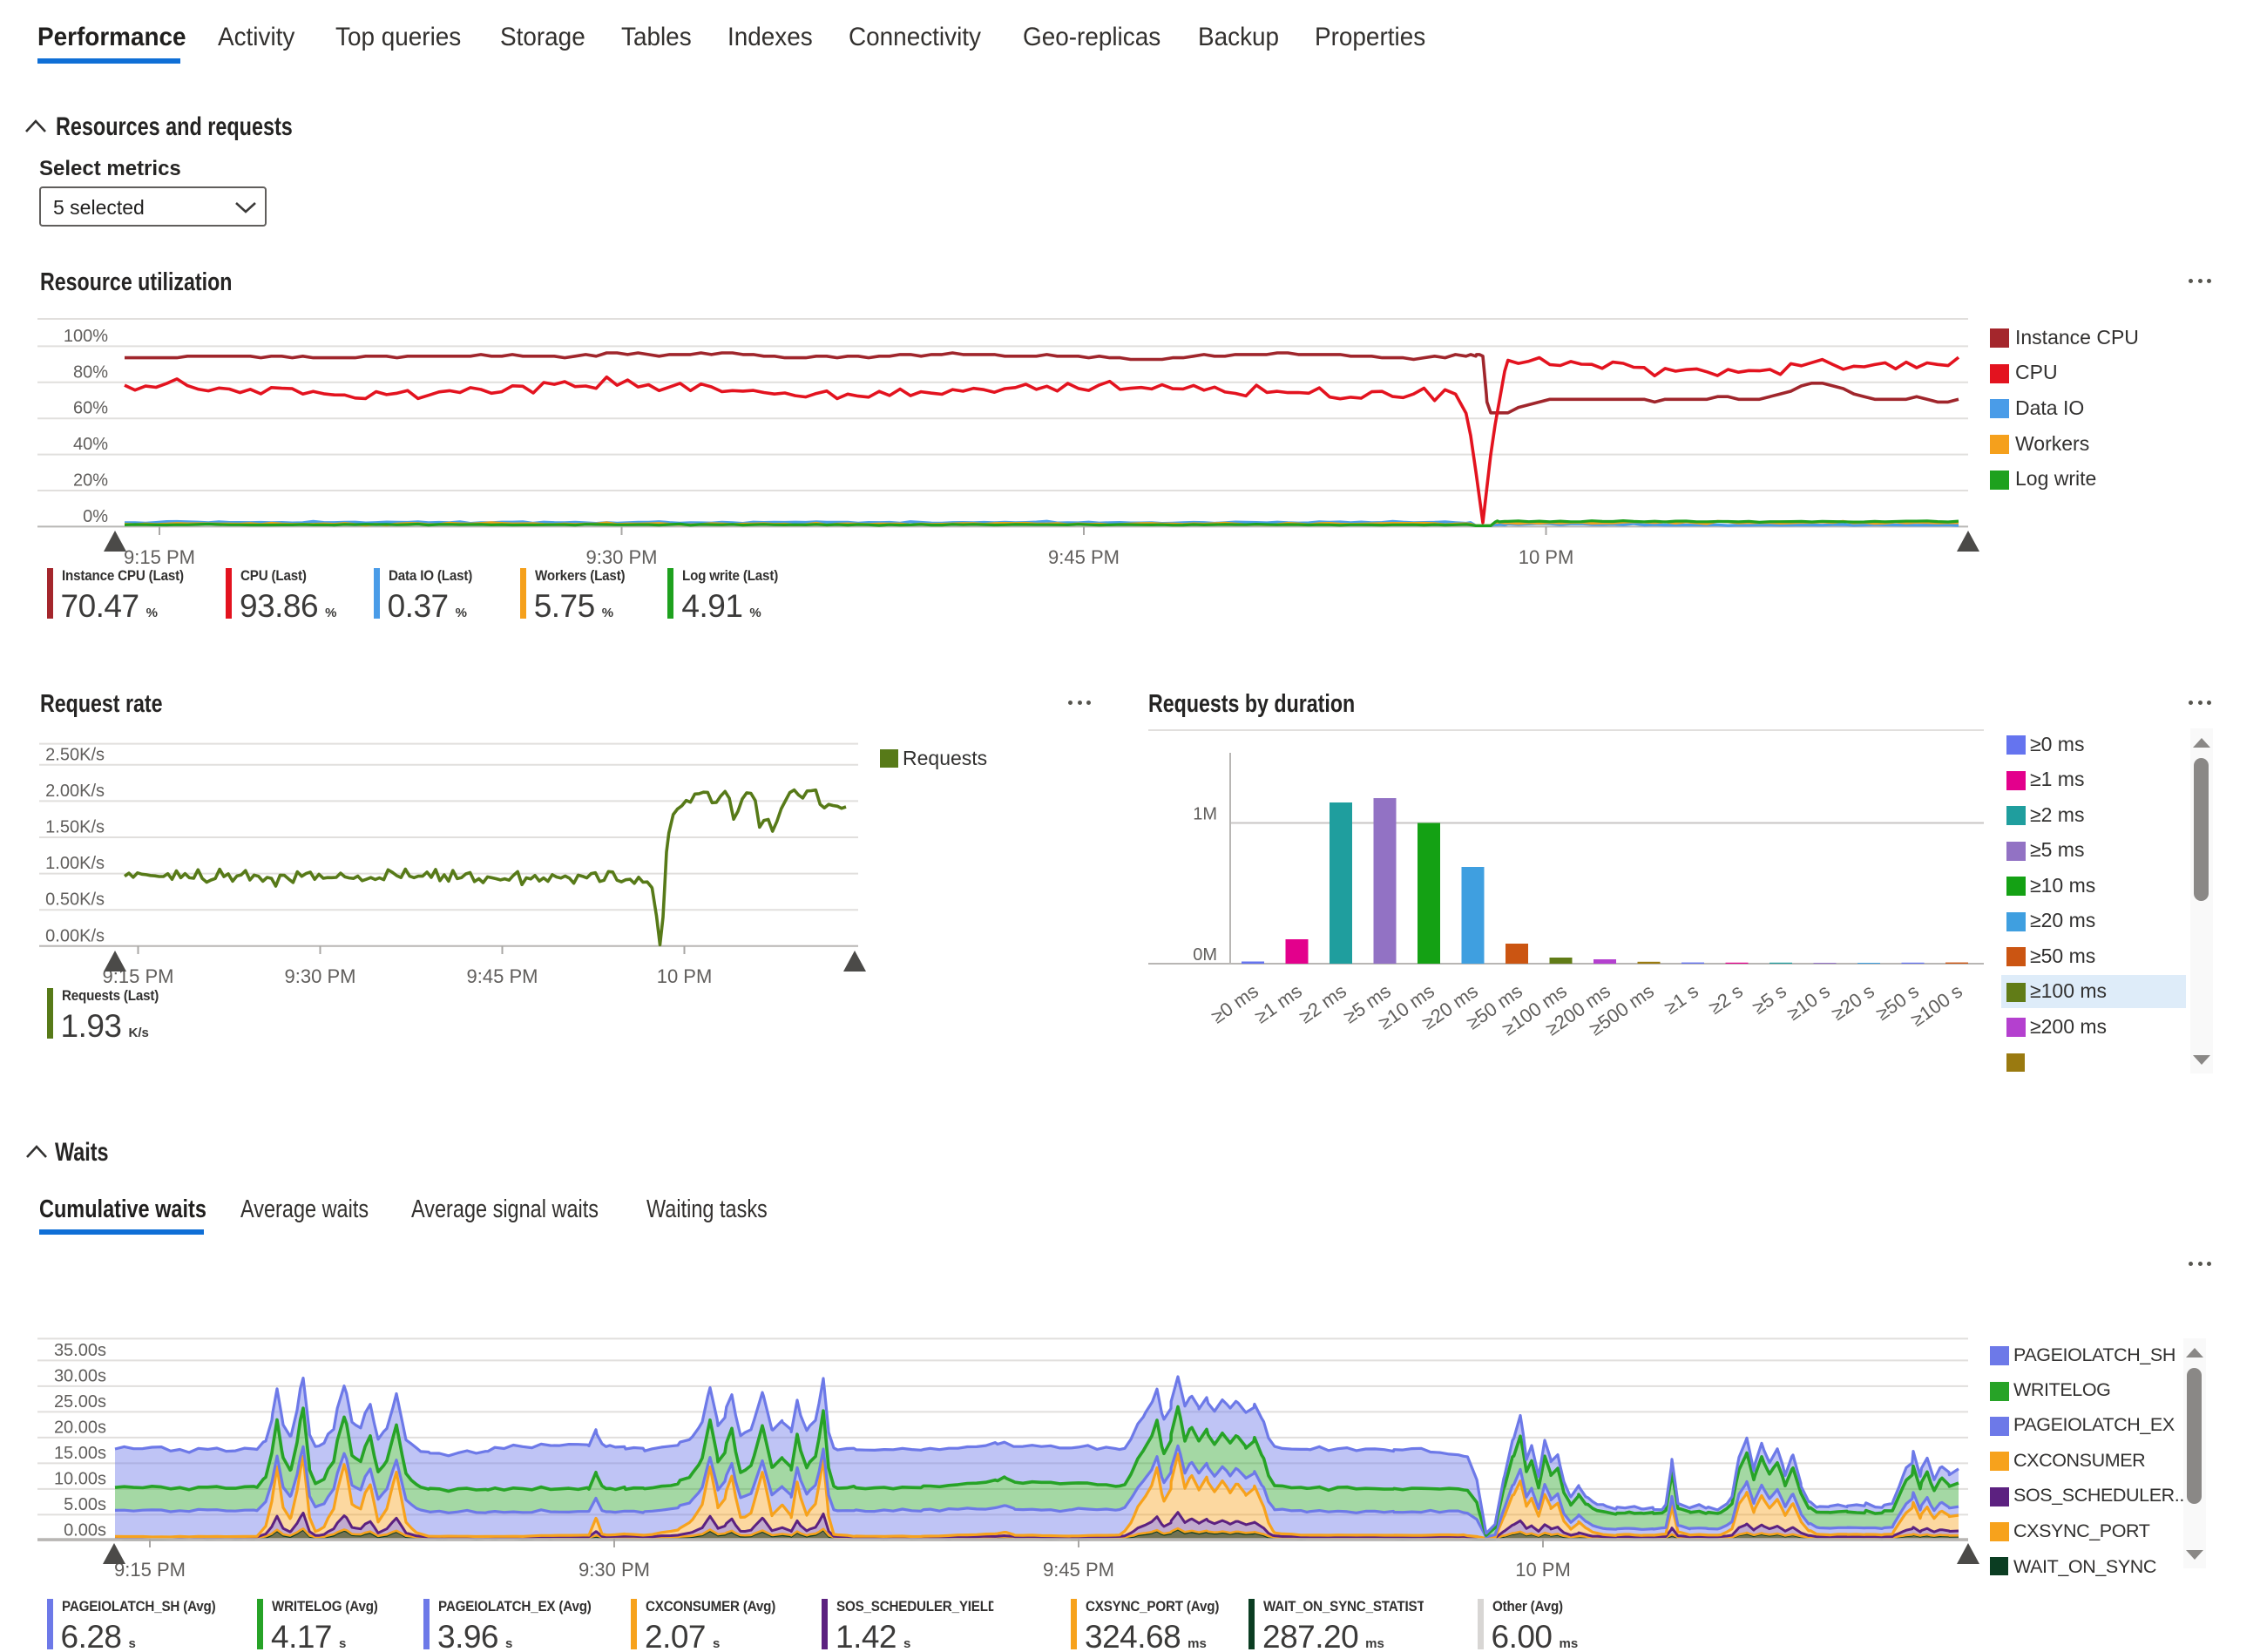  Describe the element at coordinates (96, 516) in the screenshot. I see `svg-text: 0%` at that location.